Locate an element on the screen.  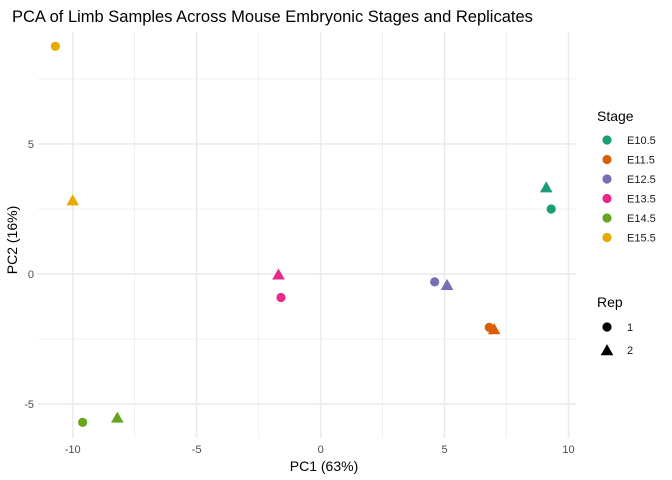
y-axis-ticks: -5 0 5 is located at coordinates (29, 275).